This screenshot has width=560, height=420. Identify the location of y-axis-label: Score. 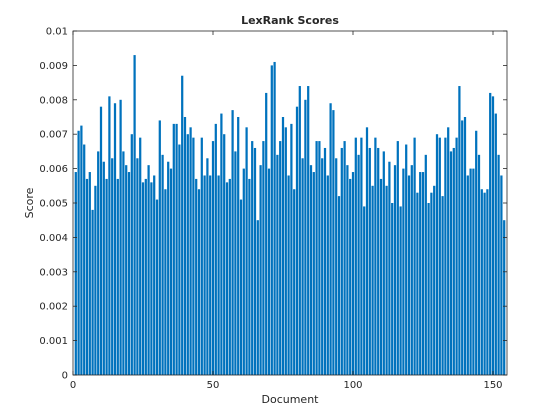
(29, 202).